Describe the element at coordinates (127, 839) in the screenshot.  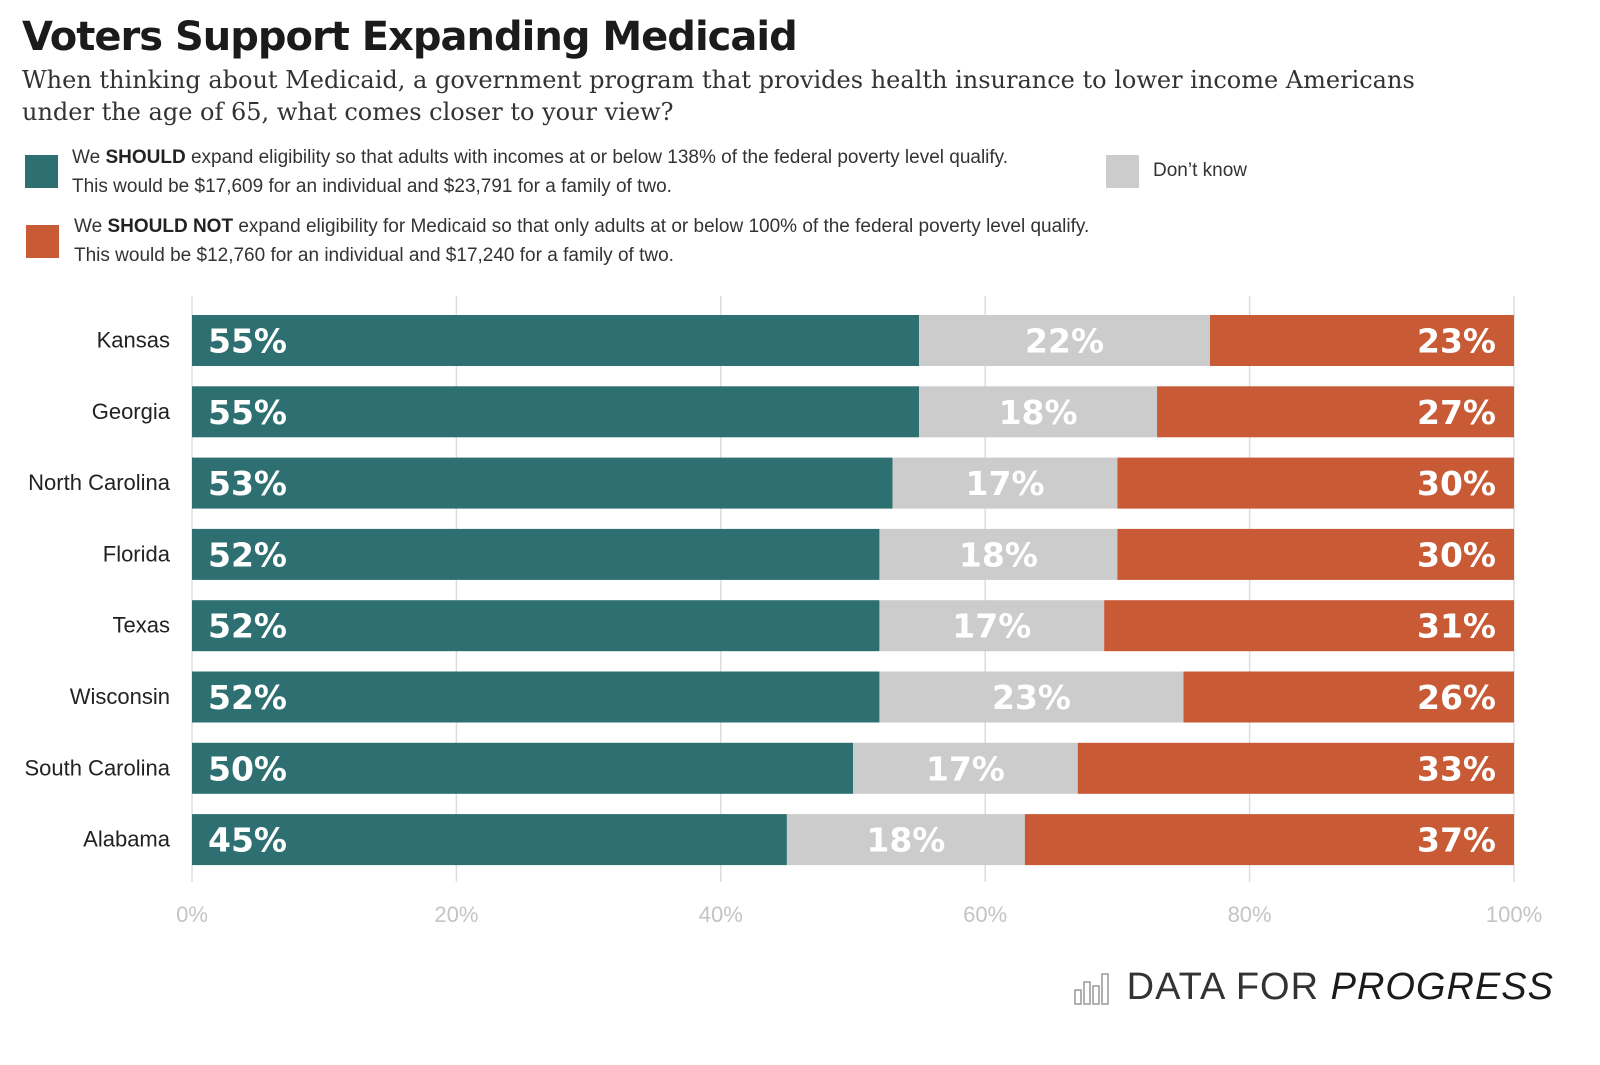
I see `category-label: Alabama` at that location.